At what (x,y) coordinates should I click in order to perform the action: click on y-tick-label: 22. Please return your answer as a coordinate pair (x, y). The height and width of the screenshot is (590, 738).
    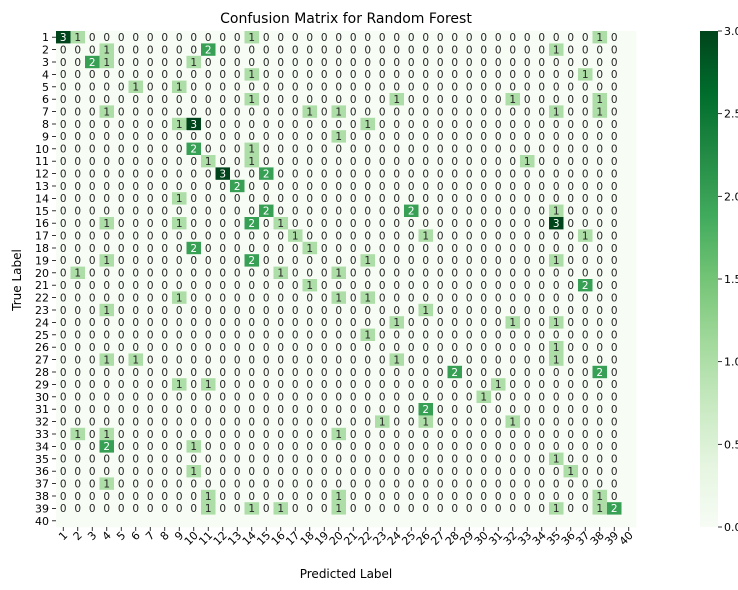
    Looking at the image, I should click on (42, 298).